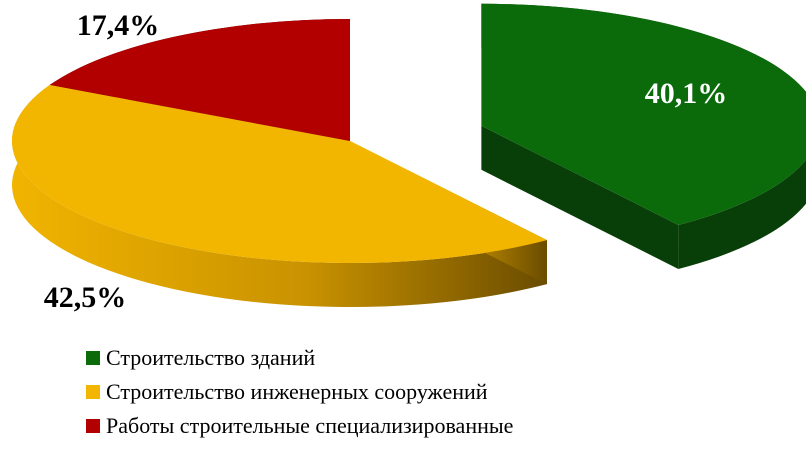  Describe the element at coordinates (580, 197) in the screenshot. I see `slice-building-cut-face` at that location.